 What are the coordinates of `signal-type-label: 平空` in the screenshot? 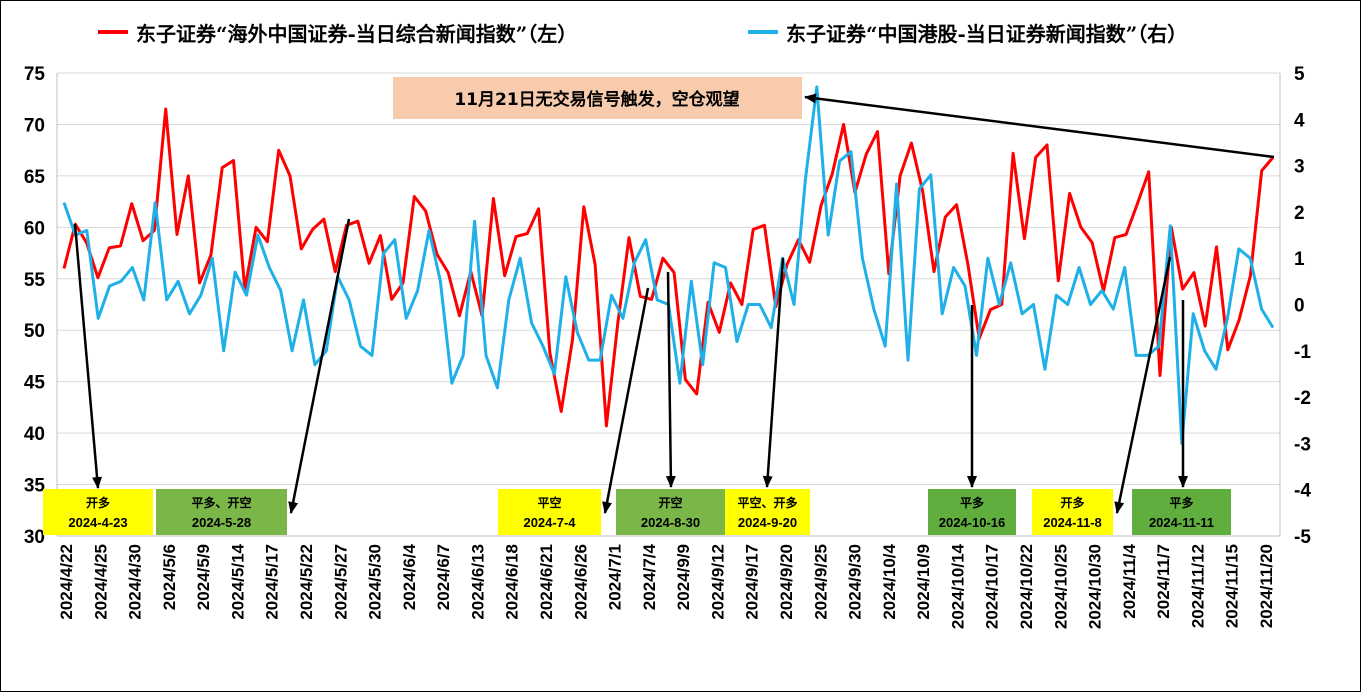 It's located at (549, 502).